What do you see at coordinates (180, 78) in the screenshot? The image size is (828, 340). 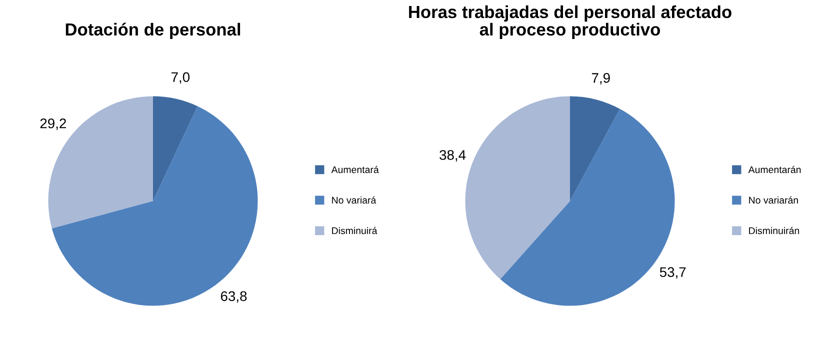 I see `data-label: 7,0` at bounding box center [180, 78].